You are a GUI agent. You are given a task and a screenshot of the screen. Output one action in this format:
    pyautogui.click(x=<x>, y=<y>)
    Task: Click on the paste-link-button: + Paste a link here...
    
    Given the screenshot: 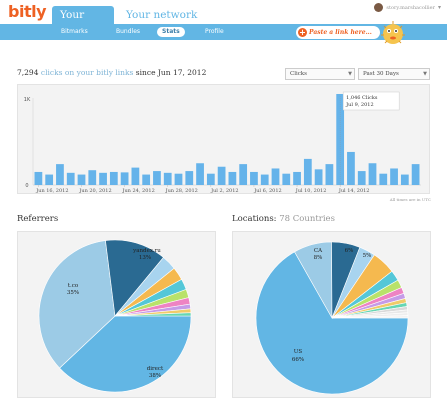 What is the action you would take?
    pyautogui.click(x=338, y=32)
    